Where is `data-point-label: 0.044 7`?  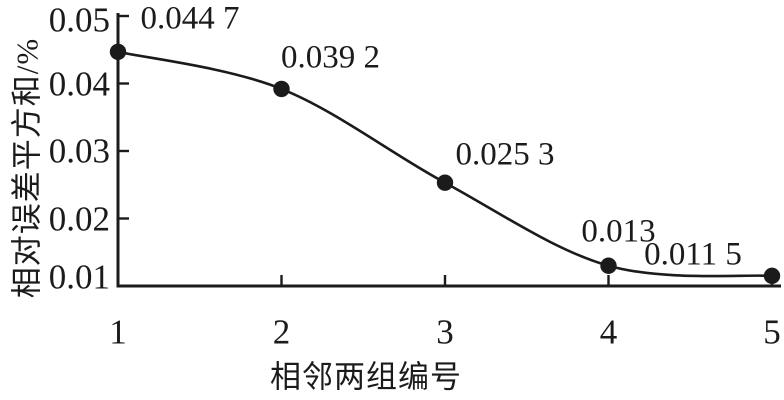 data-point-label: 0.044 7 is located at coordinates (190, 18).